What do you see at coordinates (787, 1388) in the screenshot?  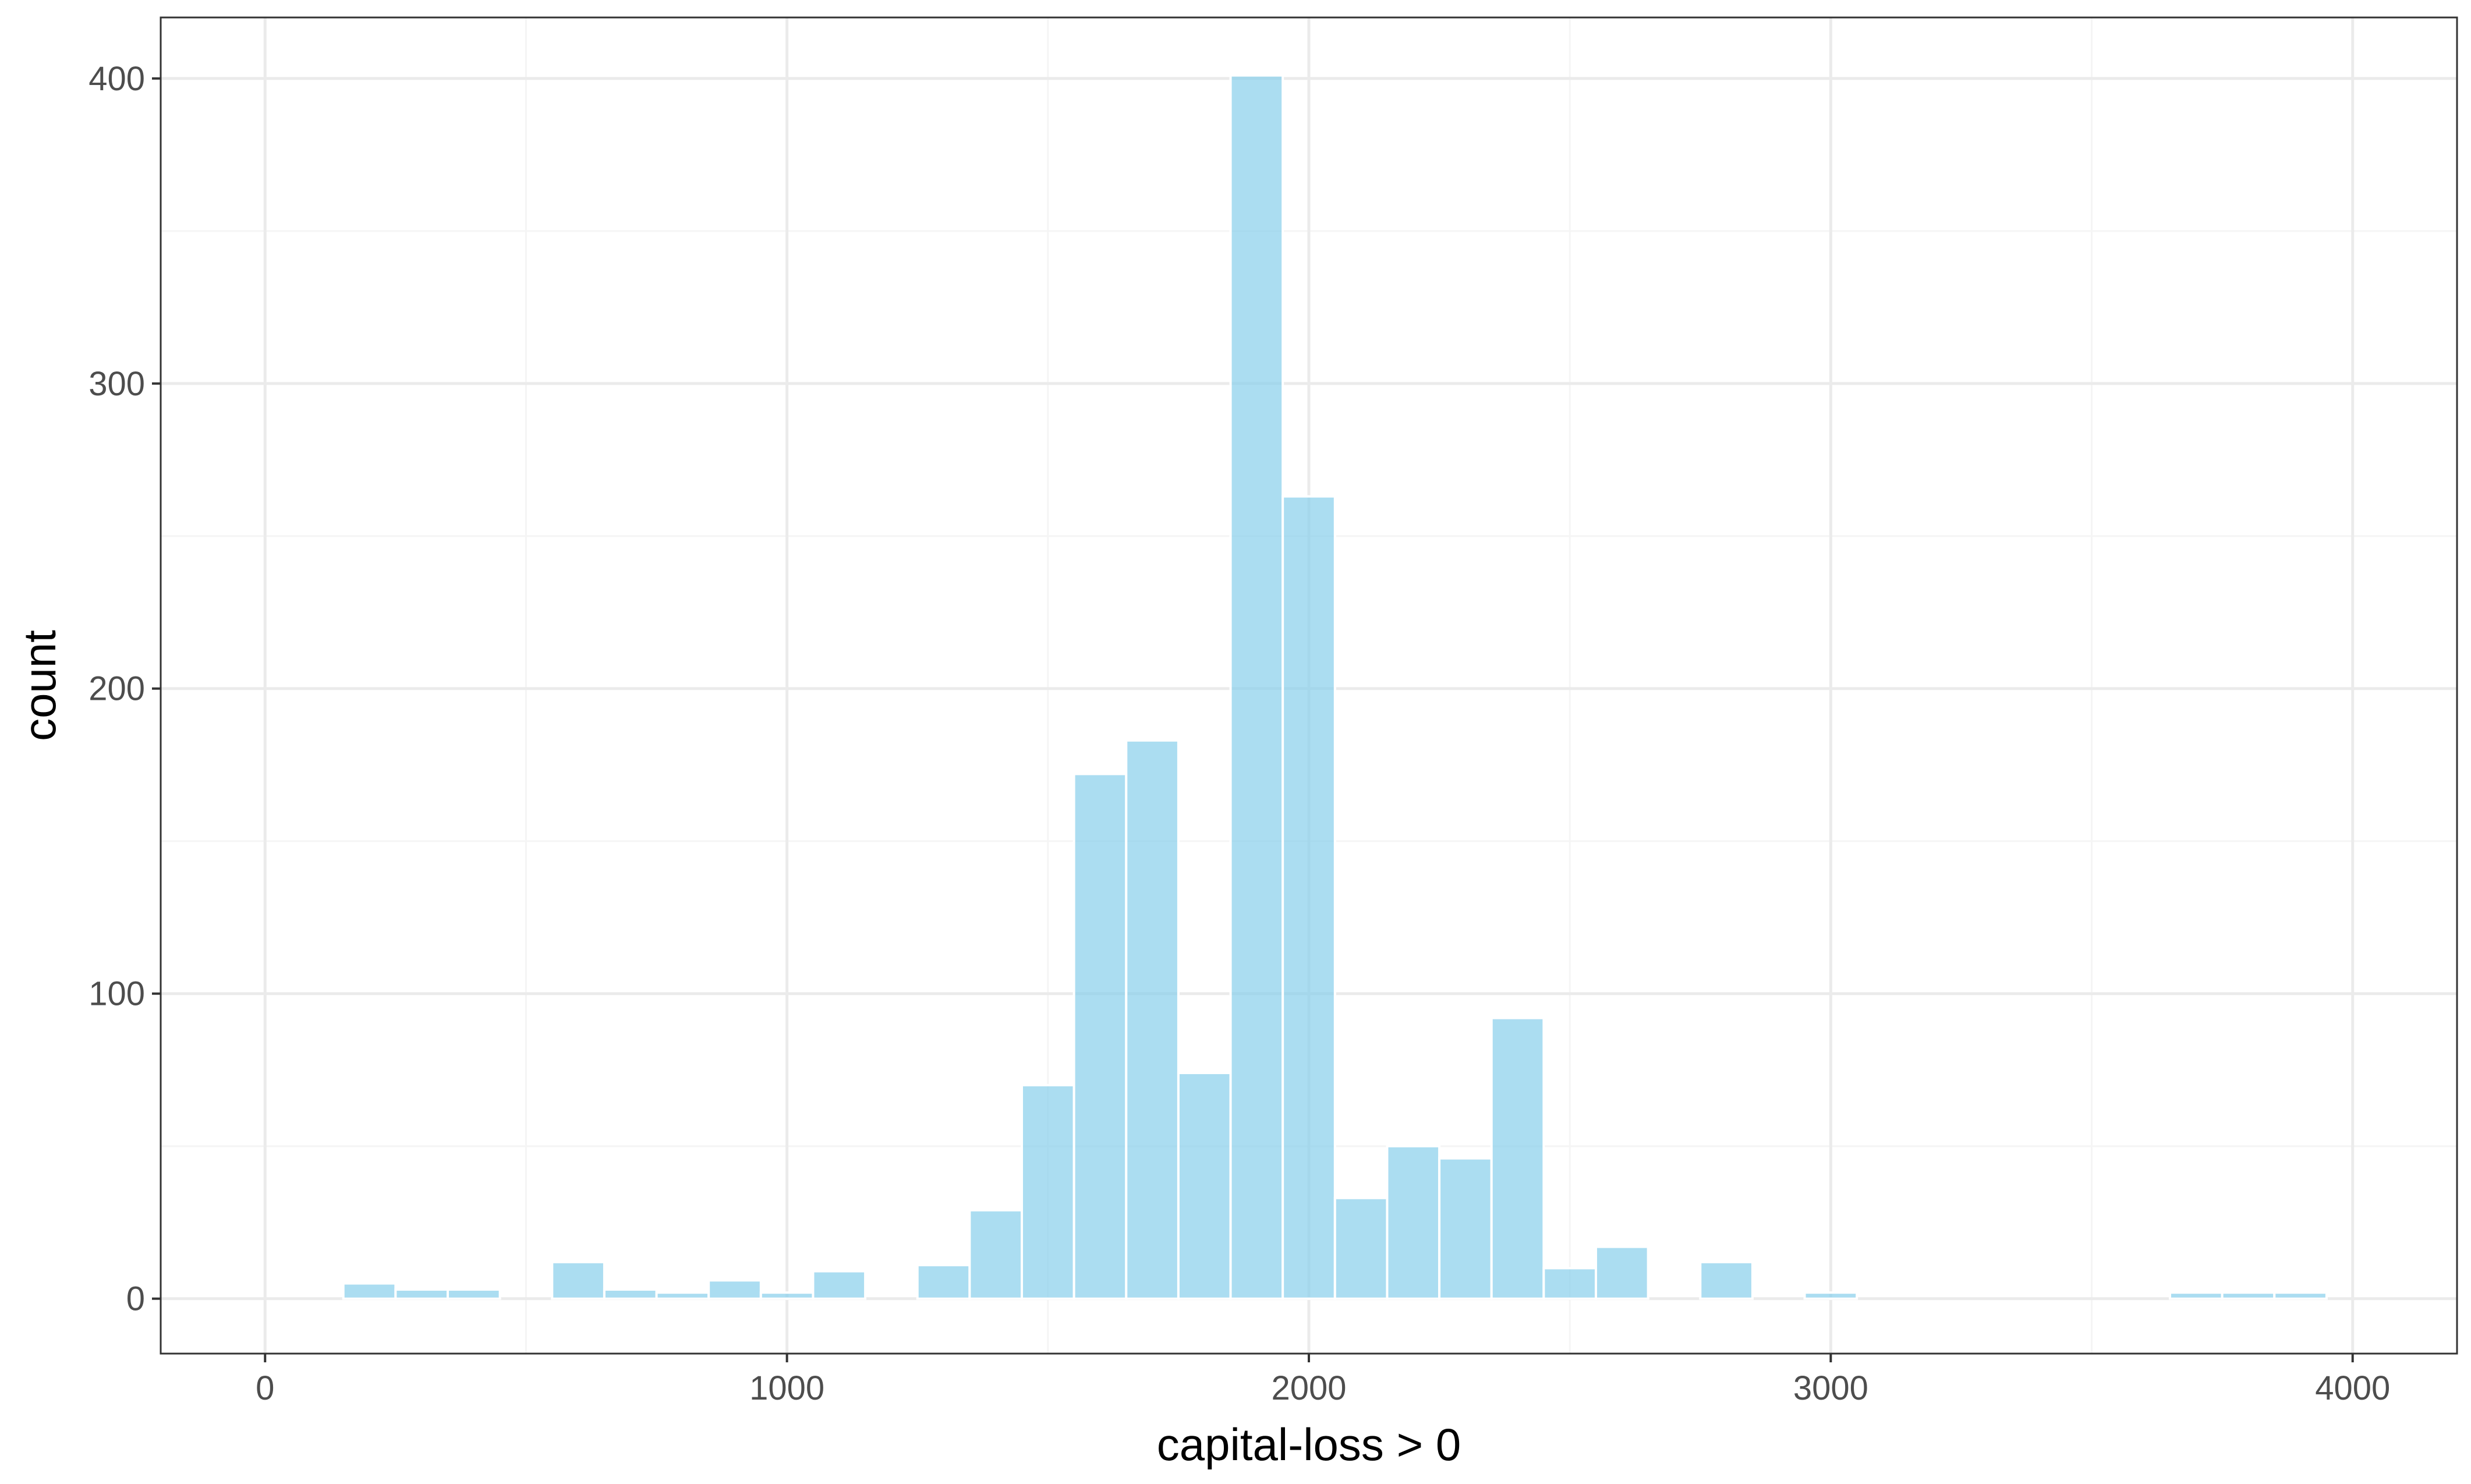 I see `x-tick-label: 1000` at bounding box center [787, 1388].